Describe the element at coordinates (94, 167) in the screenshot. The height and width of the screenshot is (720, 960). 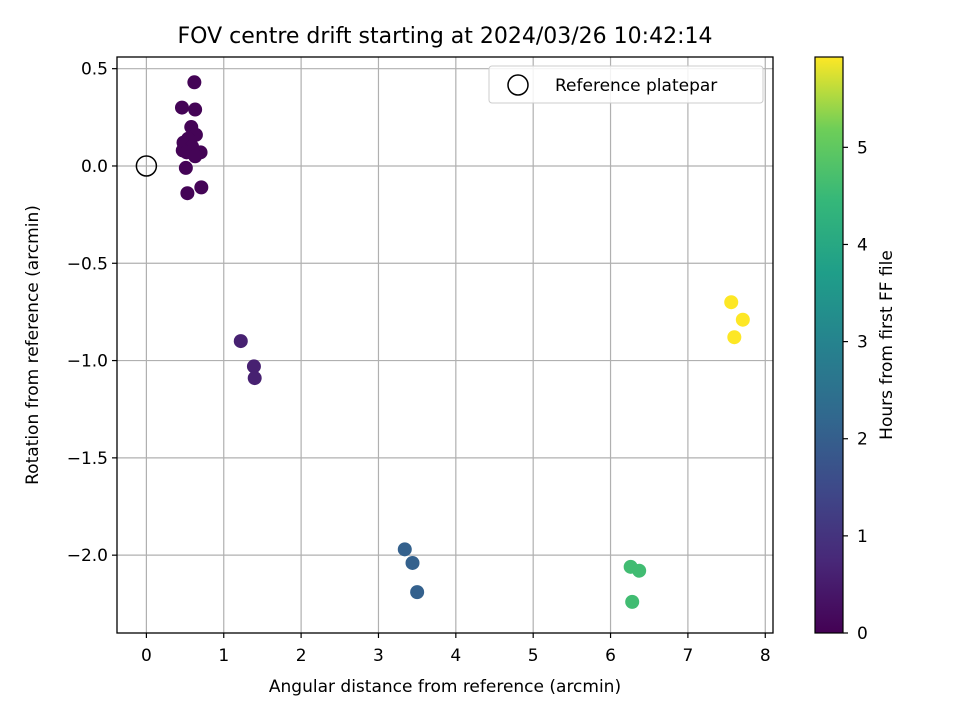
I see `y-tick-label: 0.0` at that location.